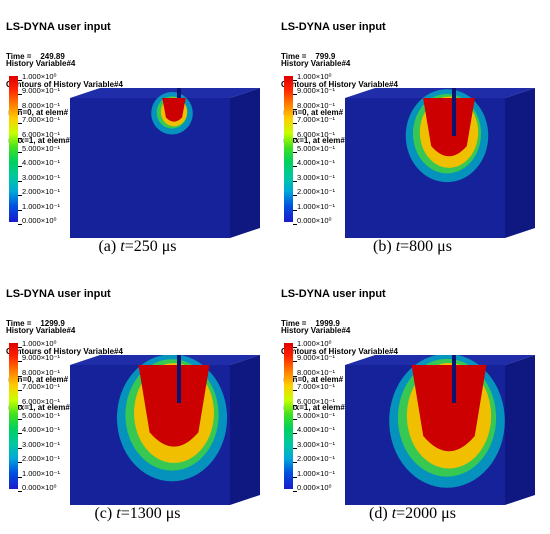  Describe the element at coordinates (150, 168) in the screenshot. I see `cube-front-face` at that location.